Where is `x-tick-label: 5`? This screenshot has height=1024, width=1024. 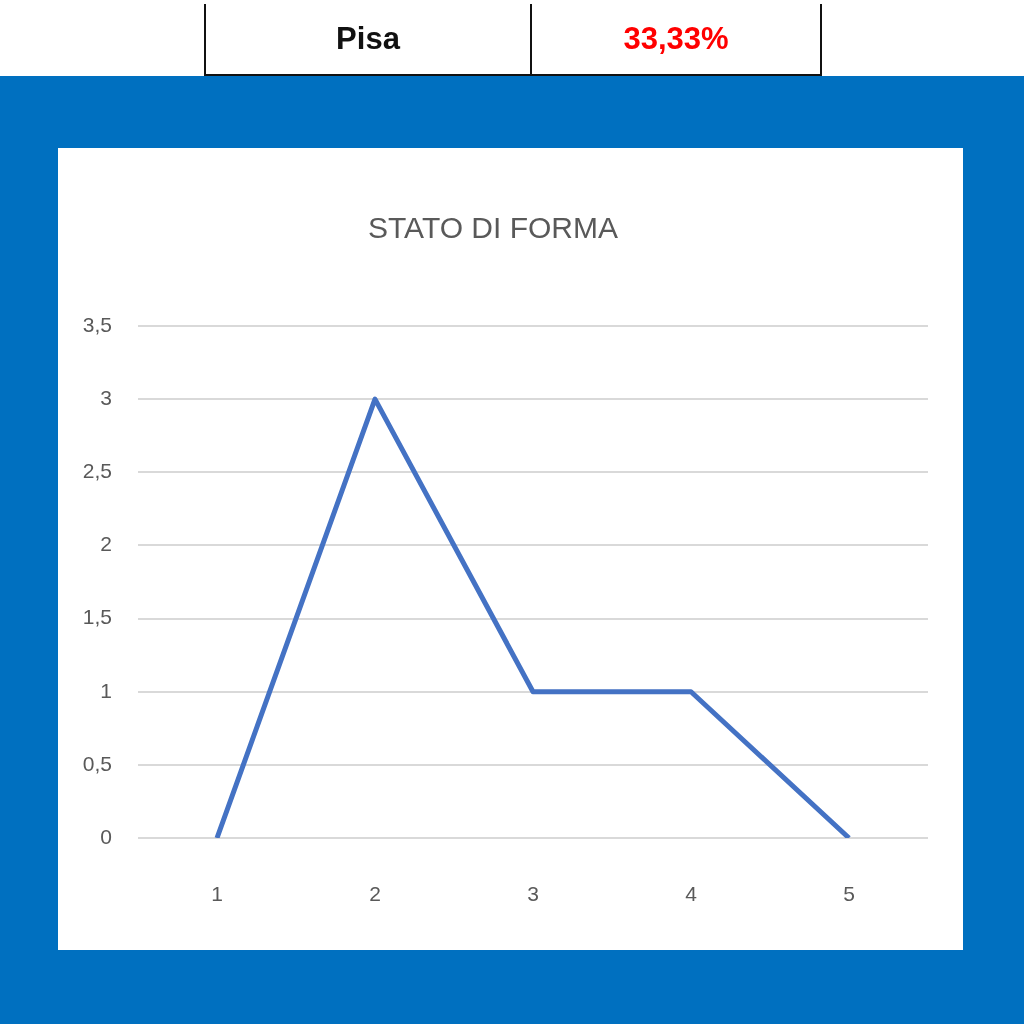 x-tick-label: 5 is located at coordinates (849, 894).